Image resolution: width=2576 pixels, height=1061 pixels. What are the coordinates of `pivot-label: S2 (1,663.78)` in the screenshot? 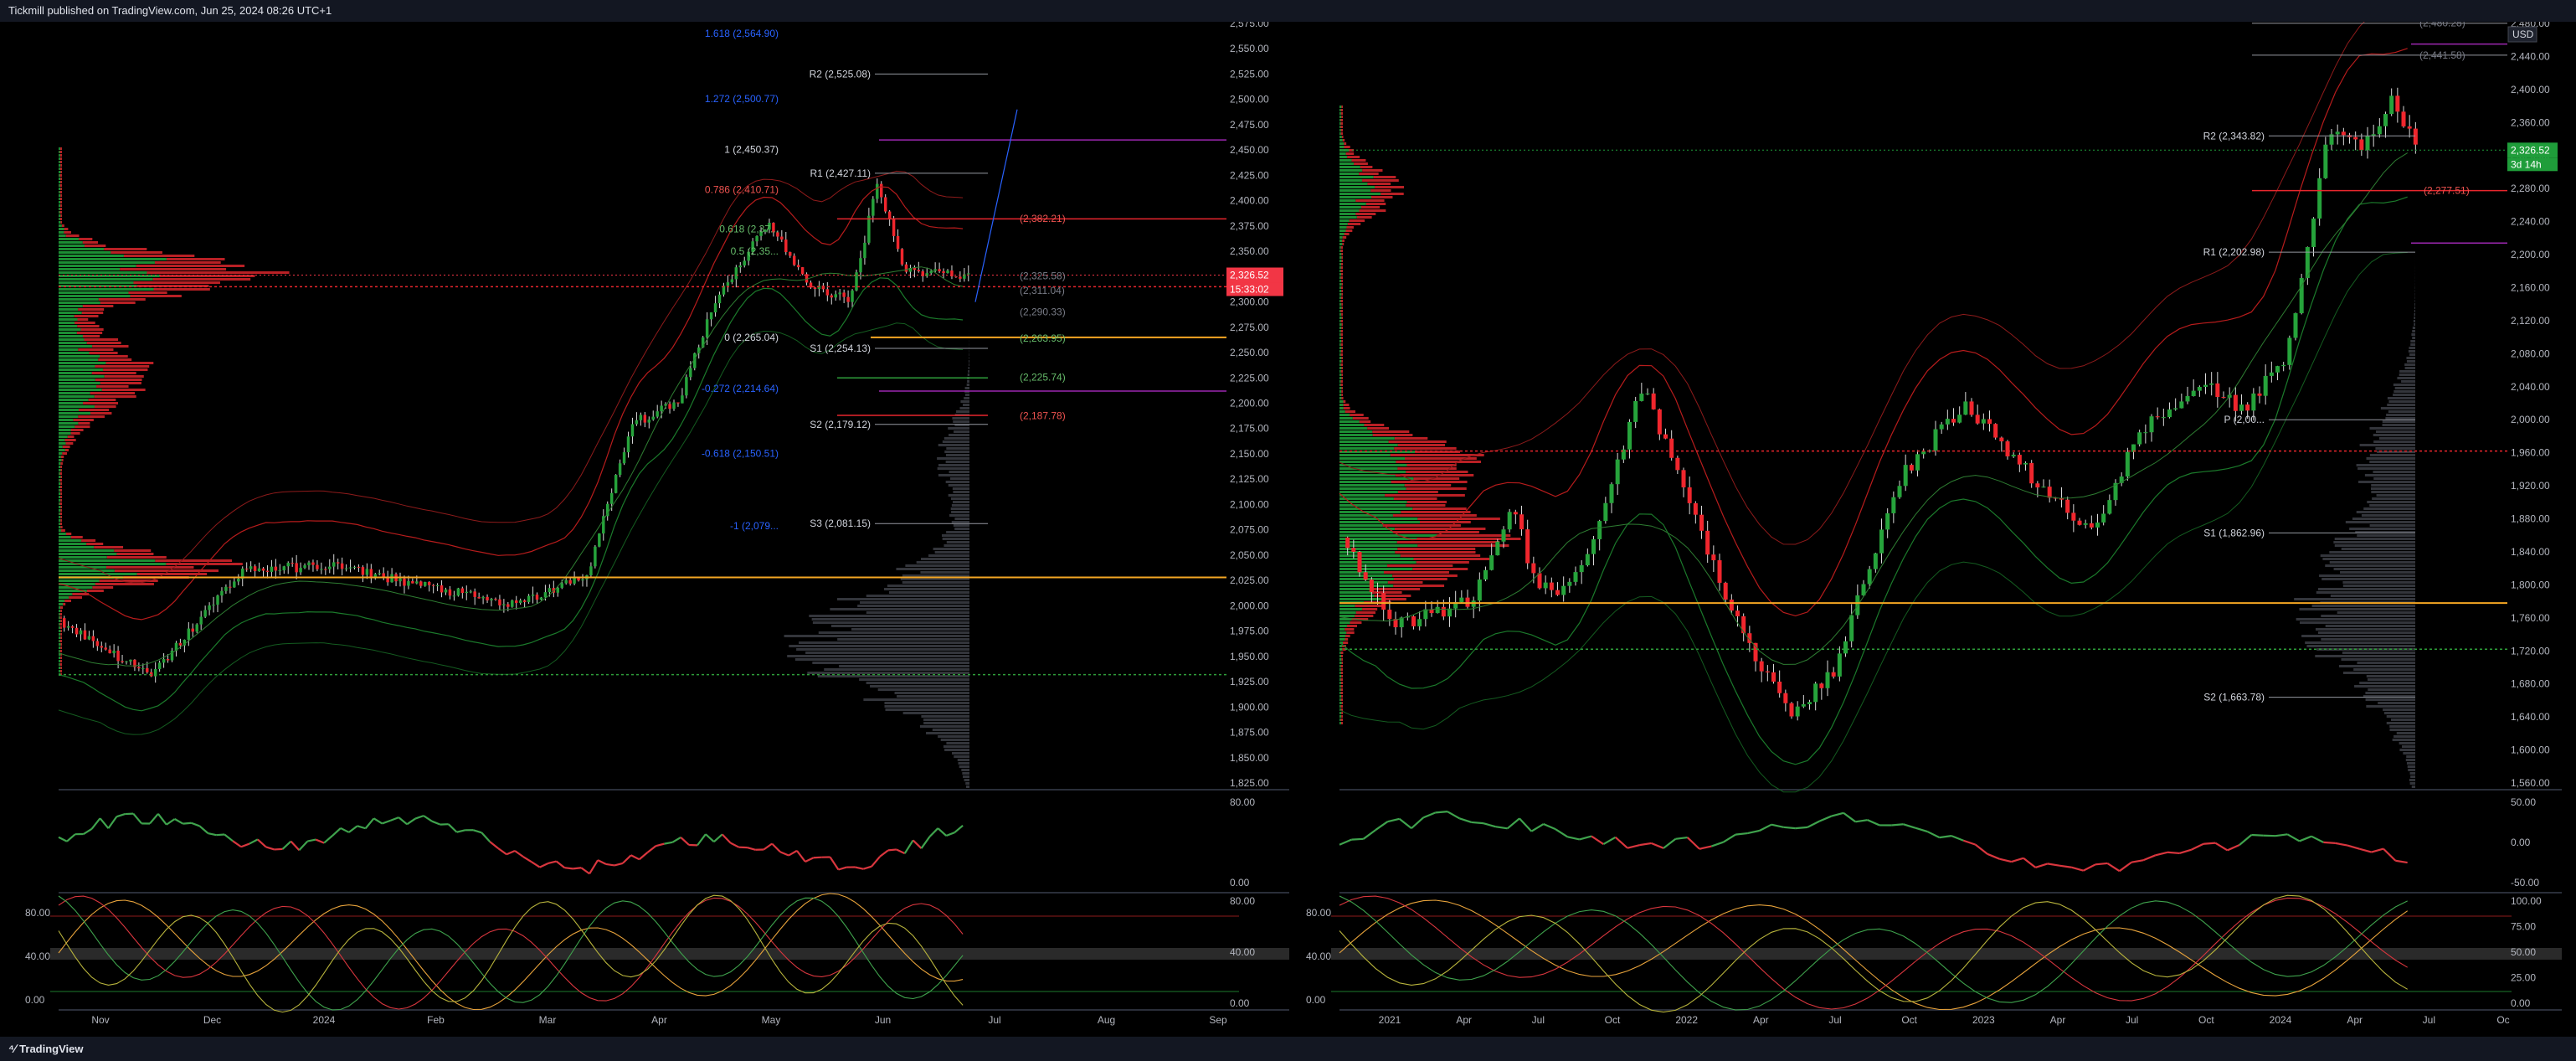 It's located at (2234, 697).